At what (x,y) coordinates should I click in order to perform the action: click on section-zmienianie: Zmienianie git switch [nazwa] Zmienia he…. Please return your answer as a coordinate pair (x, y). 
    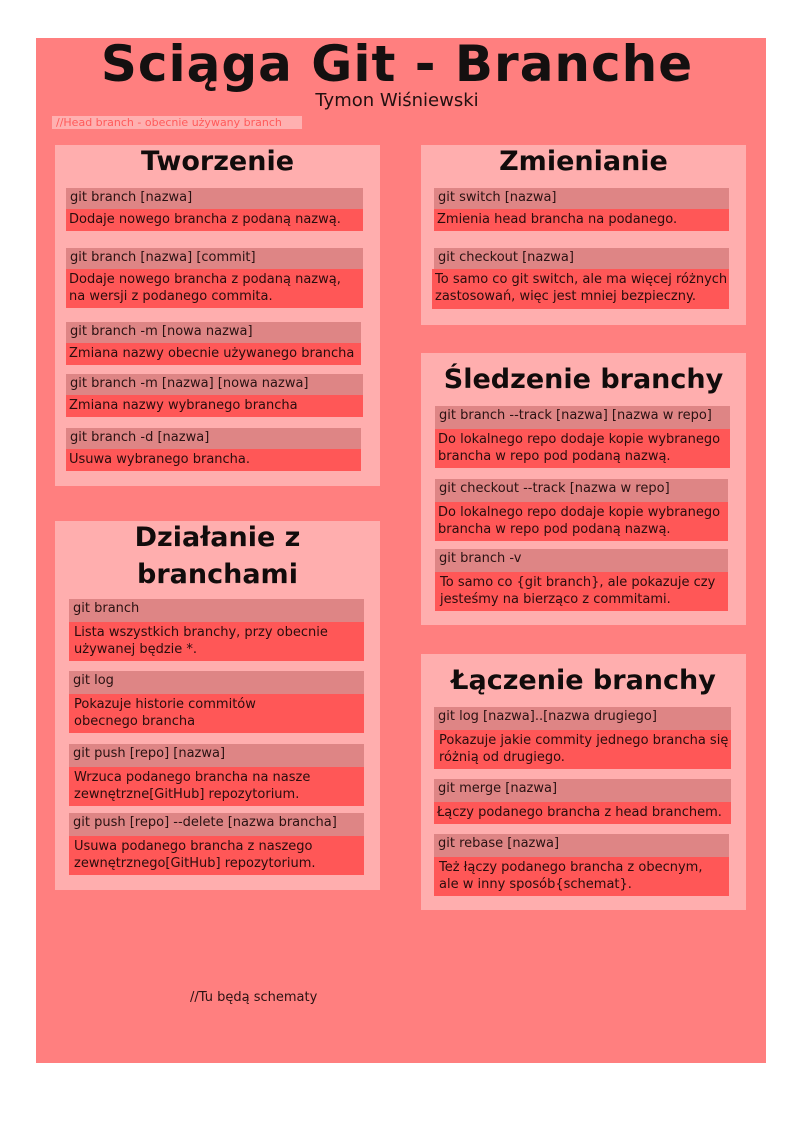
    Looking at the image, I should click on (583, 235).